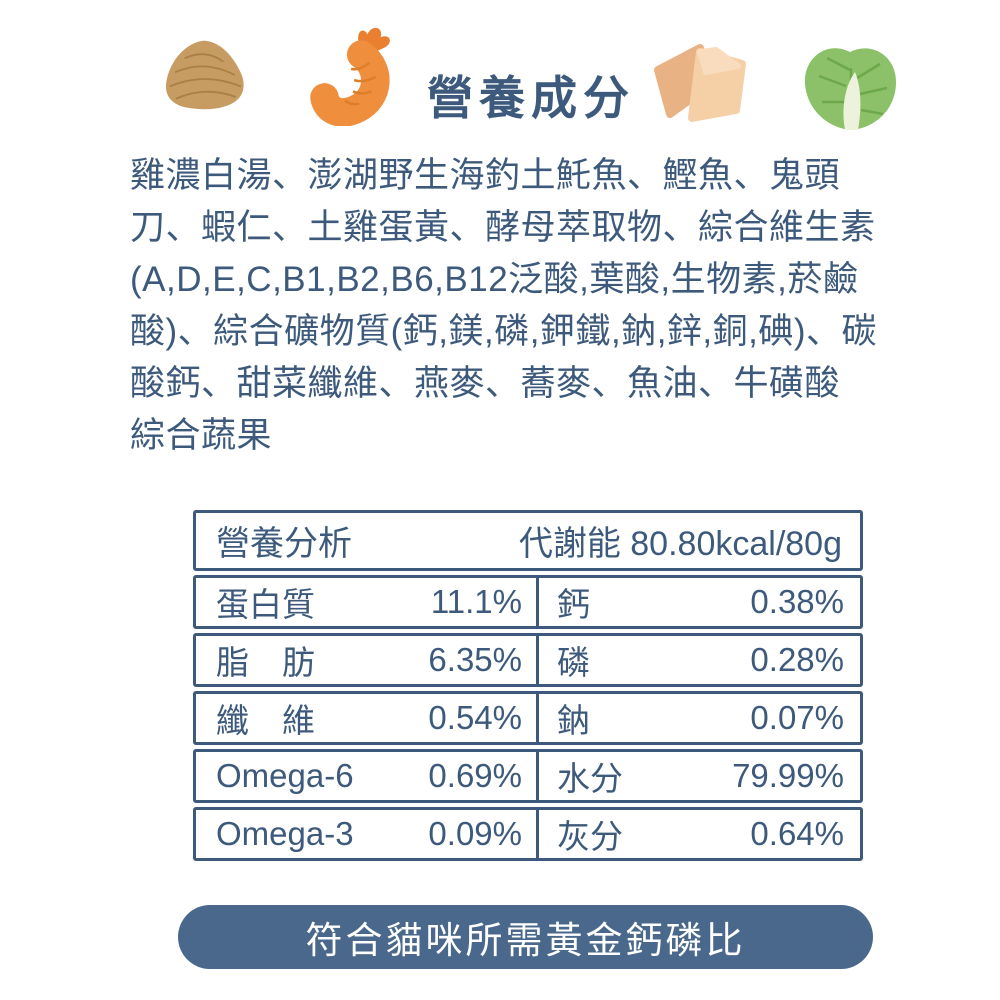  Describe the element at coordinates (699, 660) in the screenshot. I see `table-cell: 磷 0.28%` at that location.